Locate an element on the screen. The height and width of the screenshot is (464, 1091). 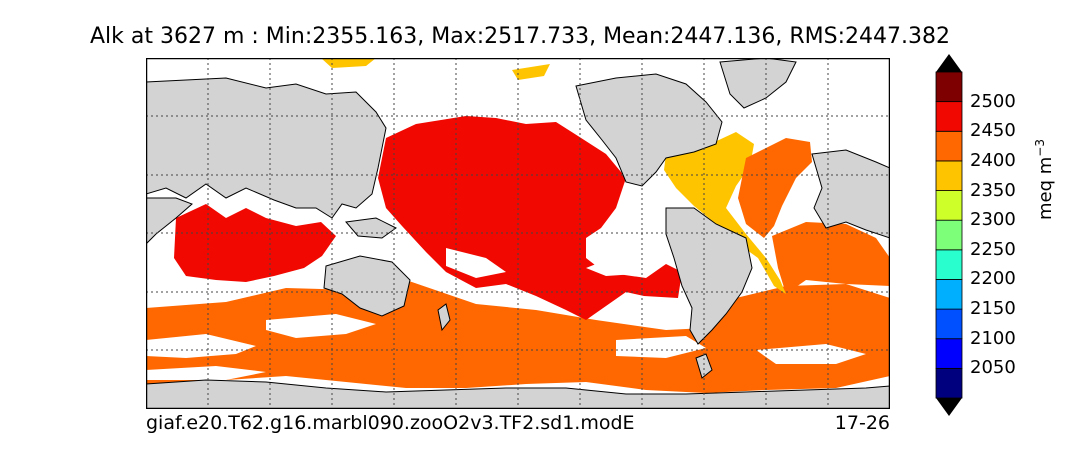
australia-land is located at coordinates (367, 286).